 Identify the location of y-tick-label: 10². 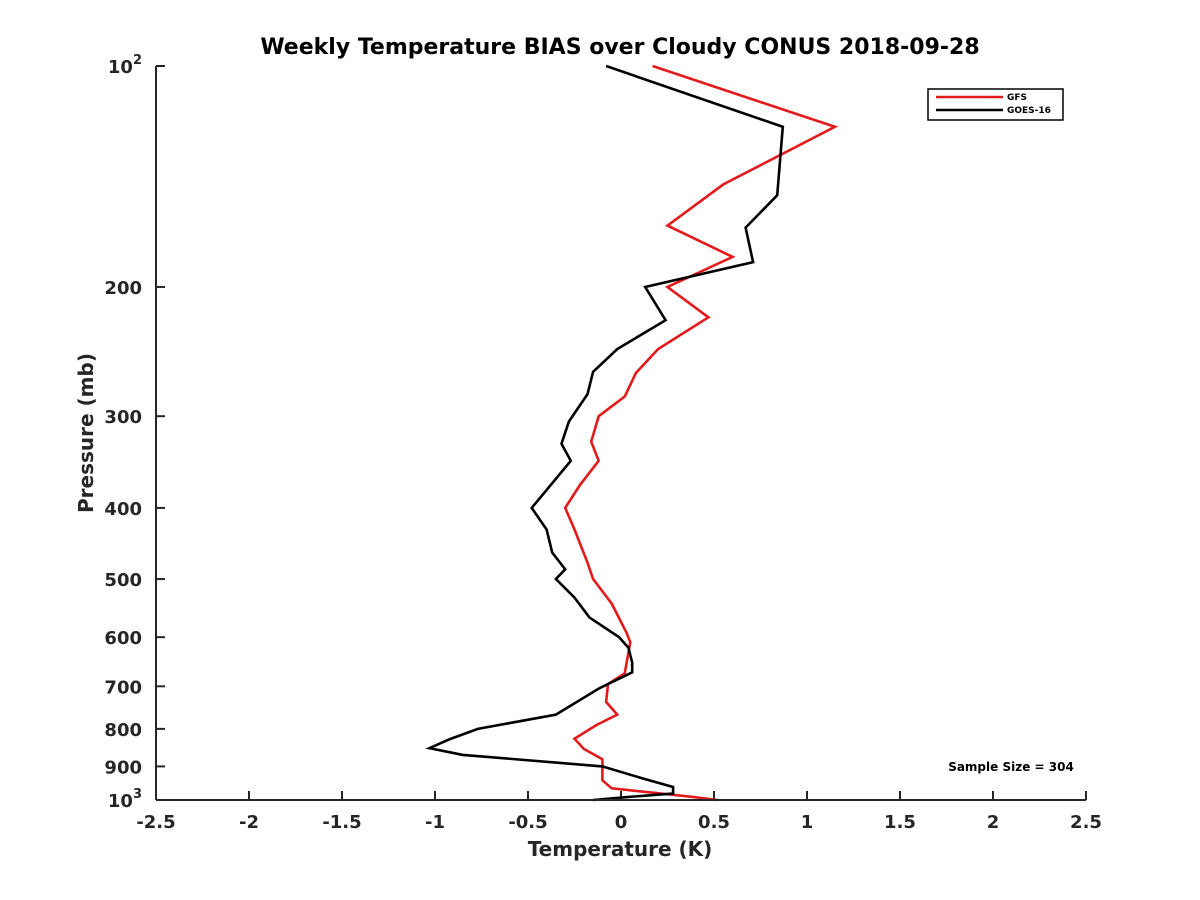
(125, 65).